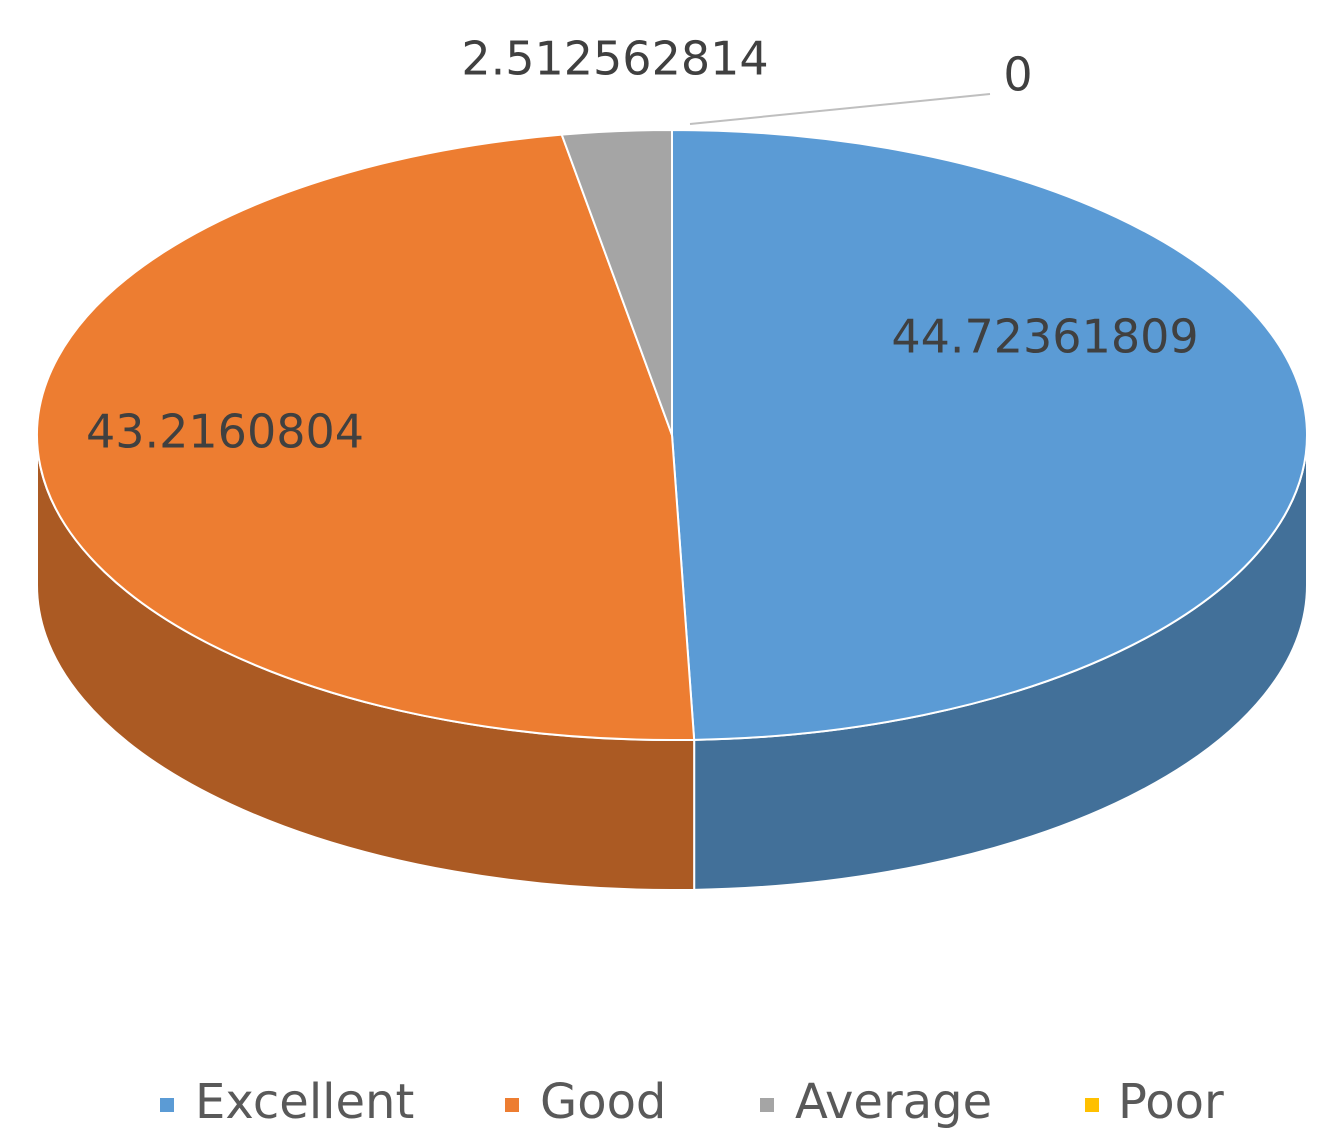  What do you see at coordinates (1017, 75) in the screenshot?
I see `data-label: 0` at bounding box center [1017, 75].